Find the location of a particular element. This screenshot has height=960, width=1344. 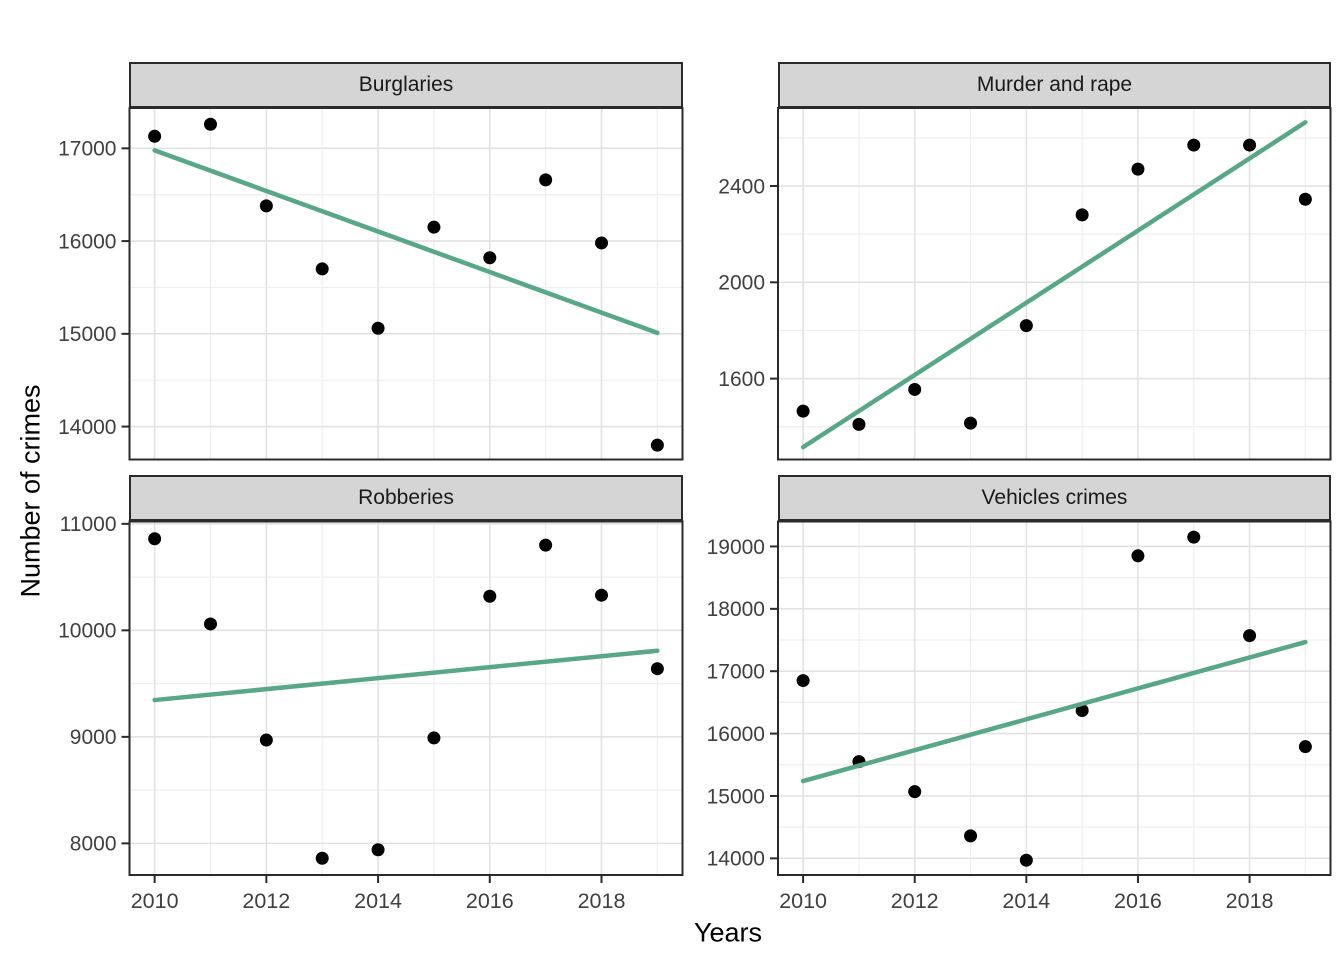

facet-strip-label: Burglaries is located at coordinates (406, 84).